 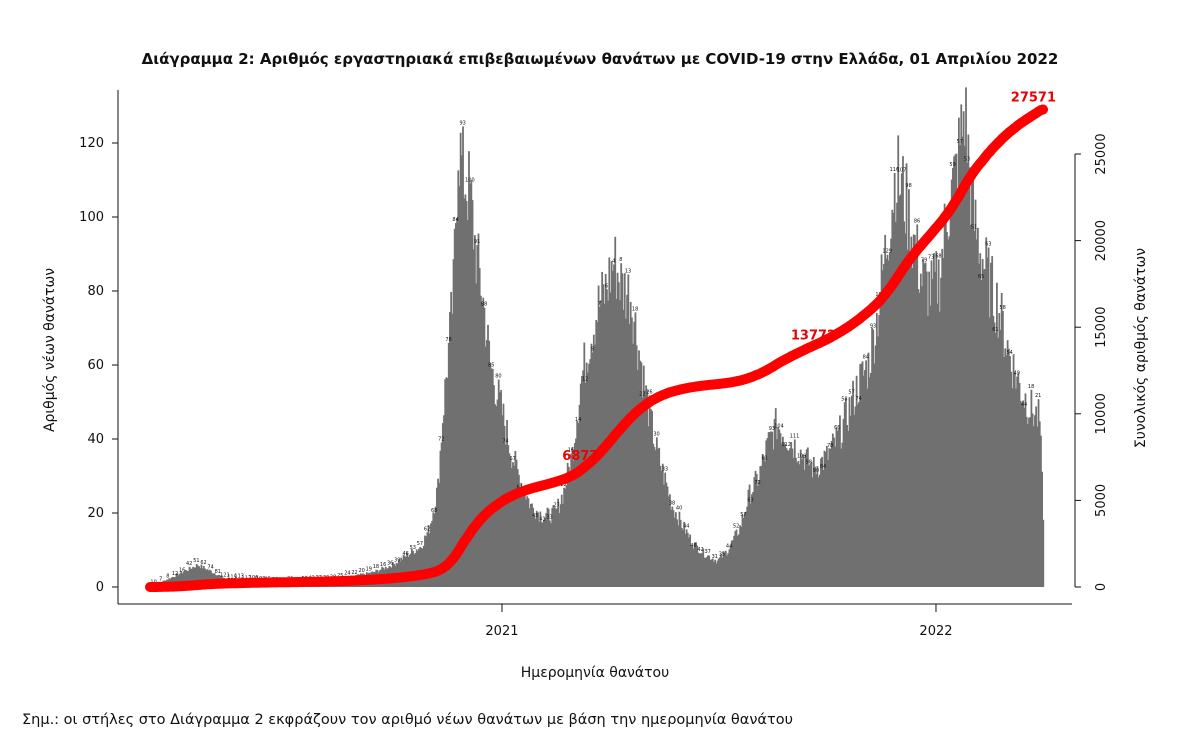 What do you see at coordinates (866, 357) in the screenshot?
I see `bar-value-label: 84` at bounding box center [866, 357].